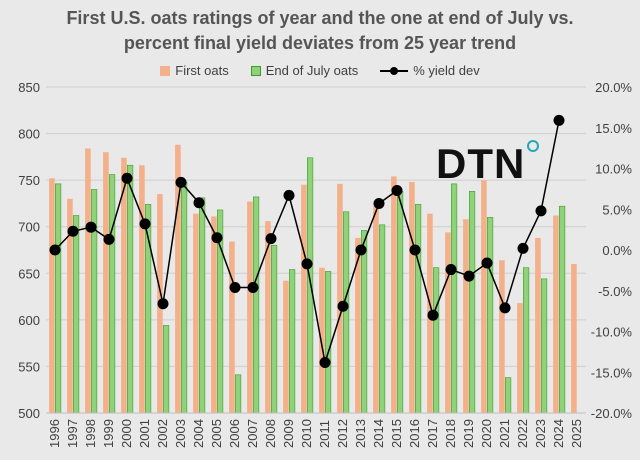  What do you see at coordinates (613, 169) in the screenshot?
I see `right-axis-tick-label: 10.0%` at bounding box center [613, 169].